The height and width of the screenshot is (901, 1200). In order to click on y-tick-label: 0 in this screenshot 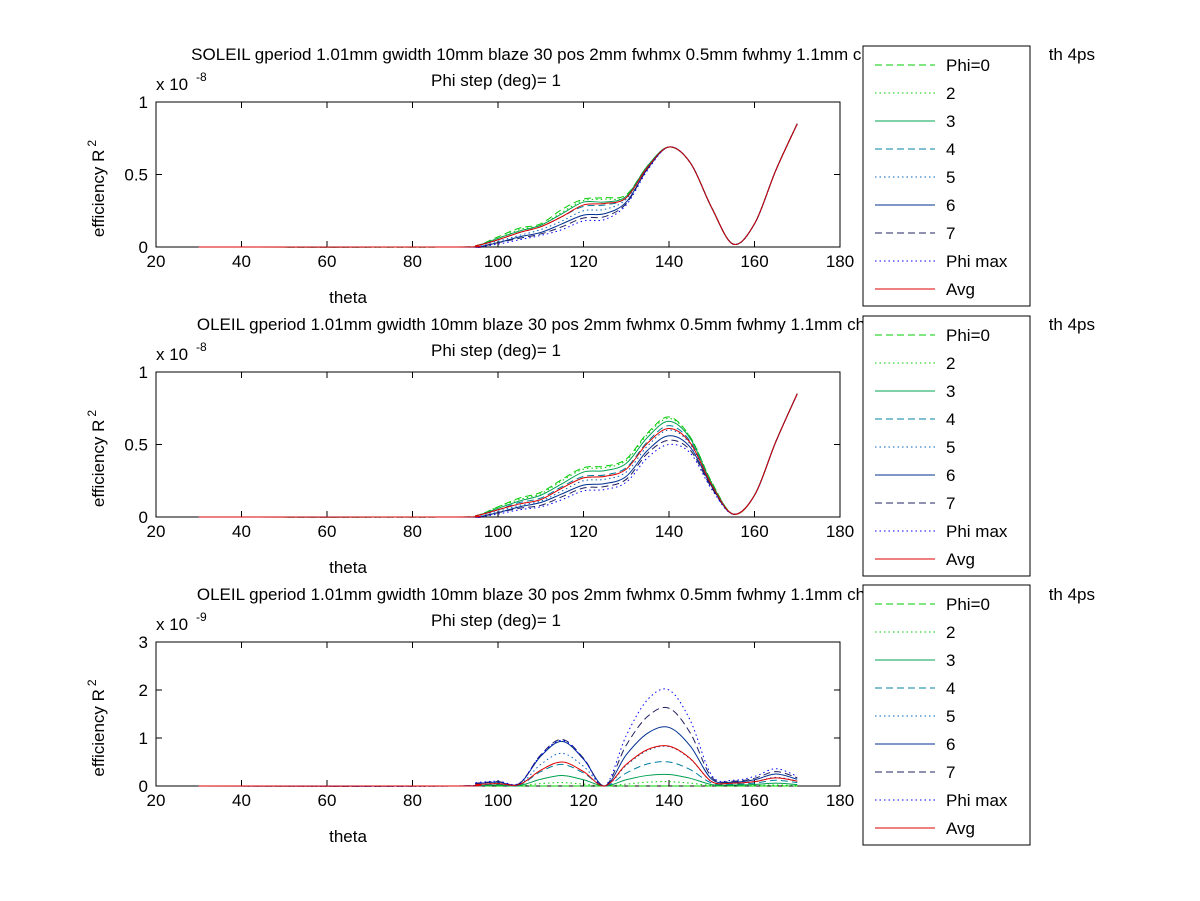, I will do `click(143, 247)`.